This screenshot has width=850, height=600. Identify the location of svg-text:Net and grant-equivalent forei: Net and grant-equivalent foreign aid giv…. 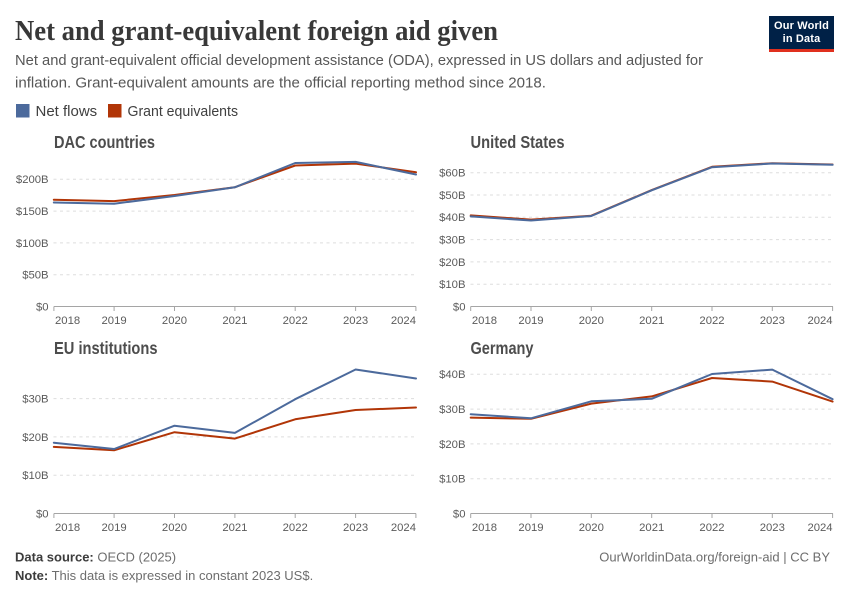
(256, 31).